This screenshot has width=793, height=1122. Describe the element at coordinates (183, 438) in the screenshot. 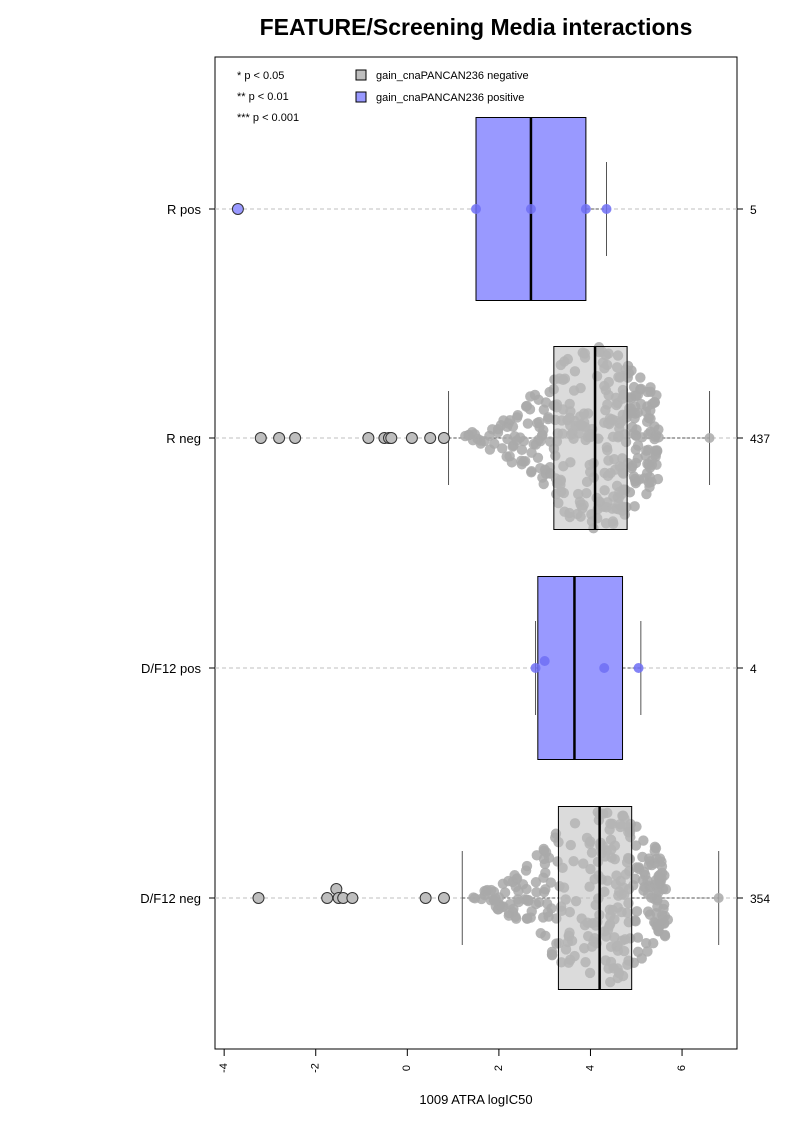

I see `y-tick-label: R neg` at that location.